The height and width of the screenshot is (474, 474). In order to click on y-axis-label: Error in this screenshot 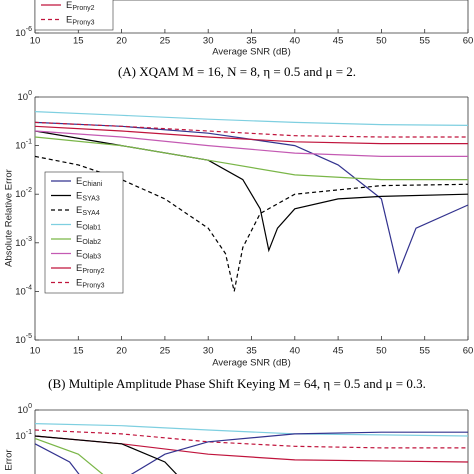, I will do `click(9, 459)`.